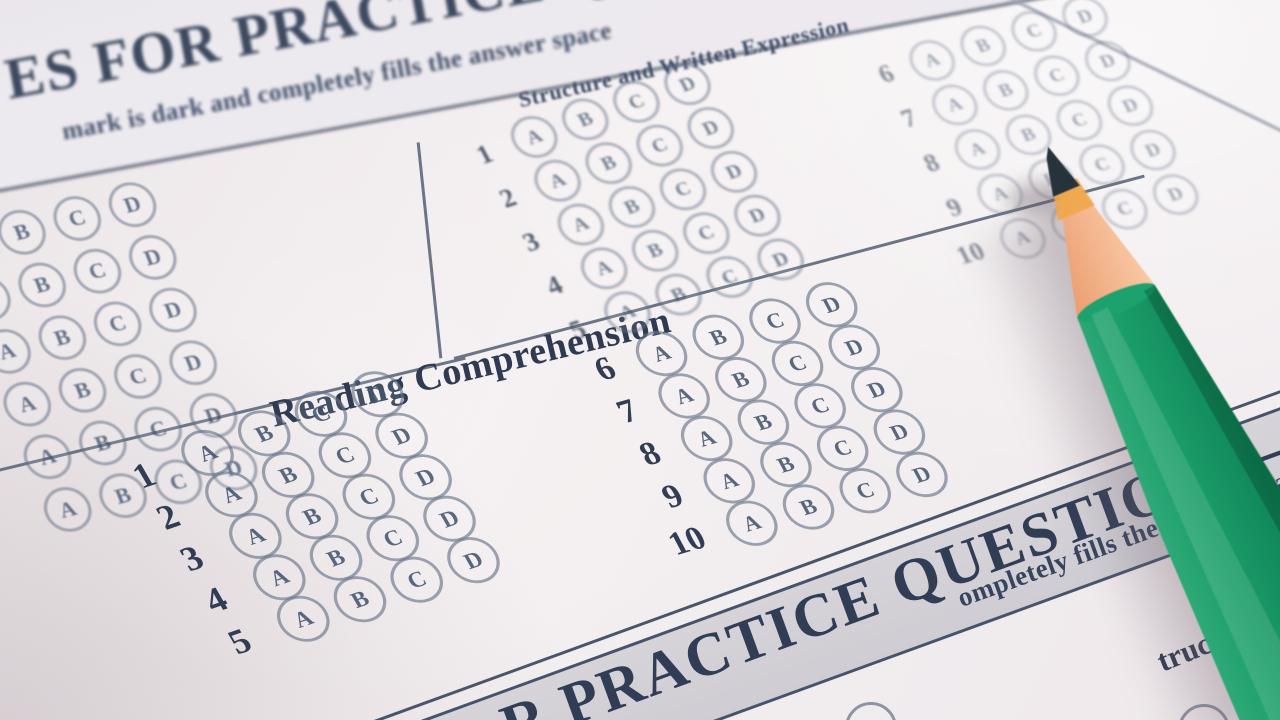 The height and width of the screenshot is (720, 1280). I want to click on question-number: 5, so click(239, 641).